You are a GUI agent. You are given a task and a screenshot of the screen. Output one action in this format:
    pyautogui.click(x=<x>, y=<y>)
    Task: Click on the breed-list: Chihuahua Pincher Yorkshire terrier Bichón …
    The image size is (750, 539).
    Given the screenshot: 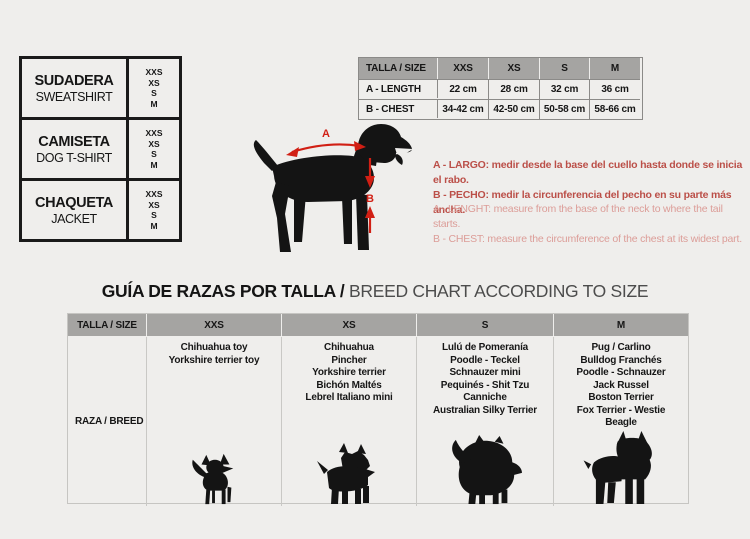 What is the action you would take?
    pyautogui.click(x=349, y=372)
    